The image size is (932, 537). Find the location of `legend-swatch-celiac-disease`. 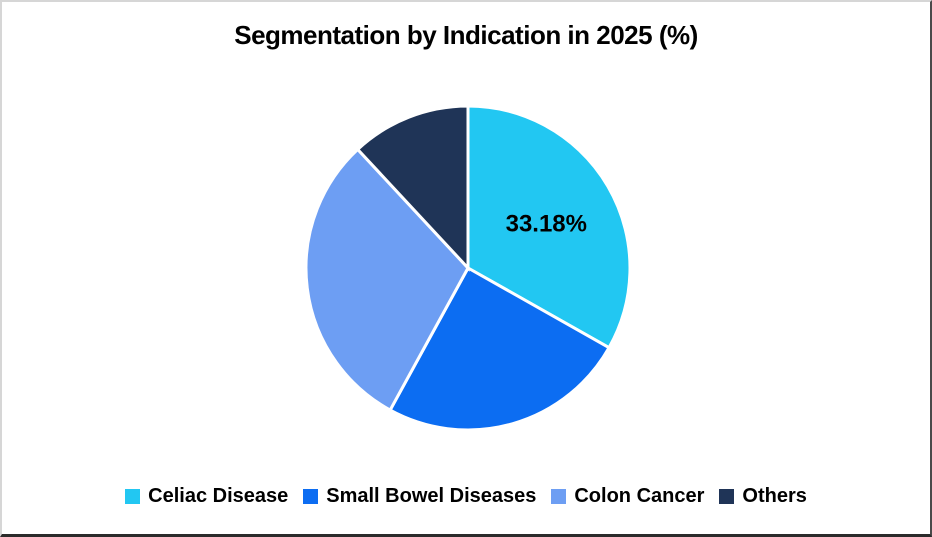

legend-swatch-celiac-disease is located at coordinates (133, 496).